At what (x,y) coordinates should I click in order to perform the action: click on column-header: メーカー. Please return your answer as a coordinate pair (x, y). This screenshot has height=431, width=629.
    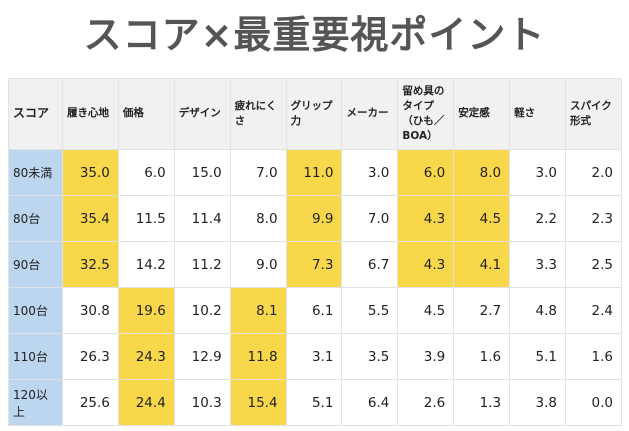
    Looking at the image, I should click on (370, 114).